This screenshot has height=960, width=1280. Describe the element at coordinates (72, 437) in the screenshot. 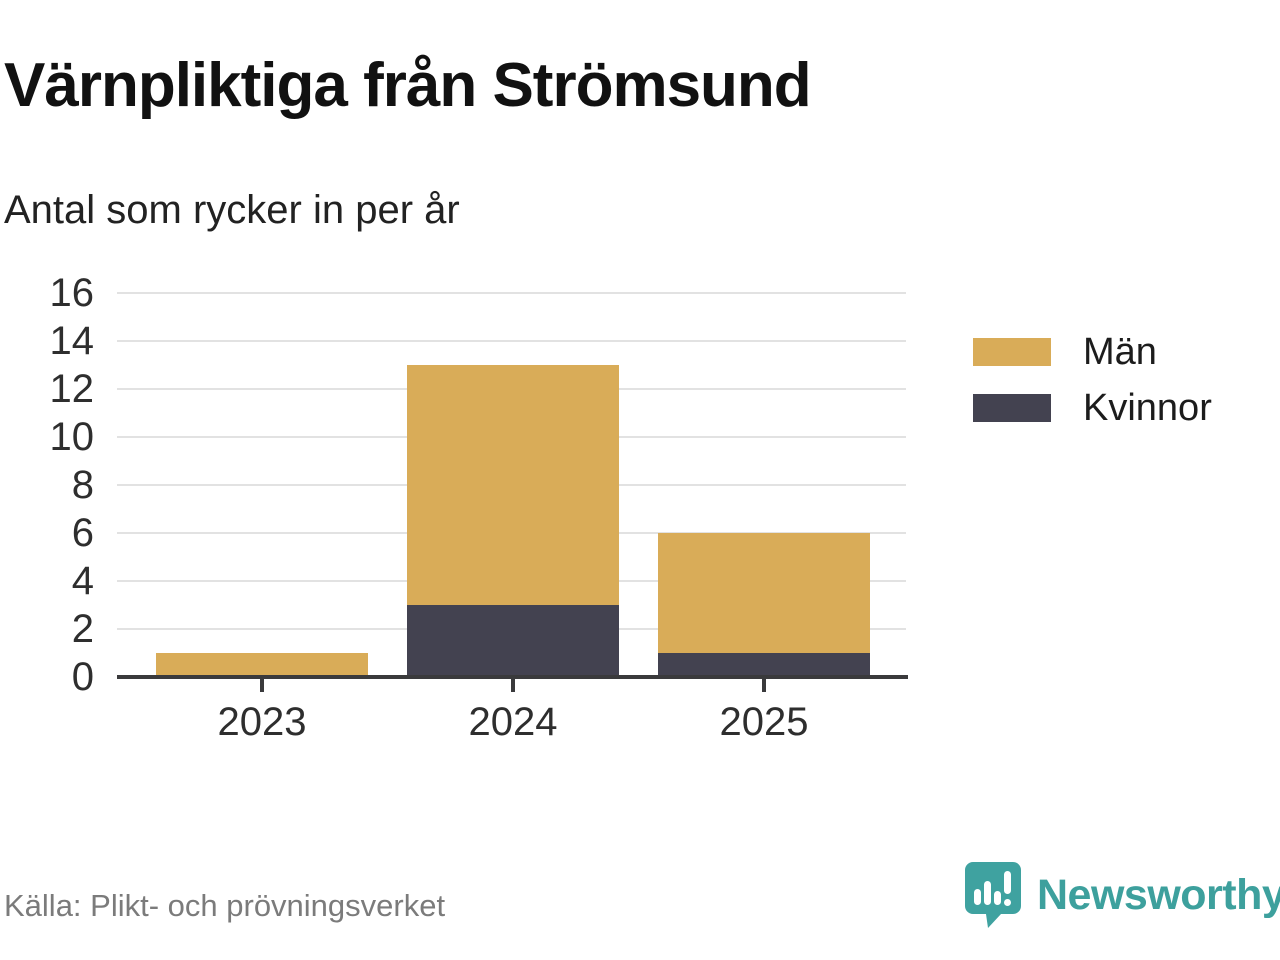

I see `y-tick-label-10: 10` at that location.